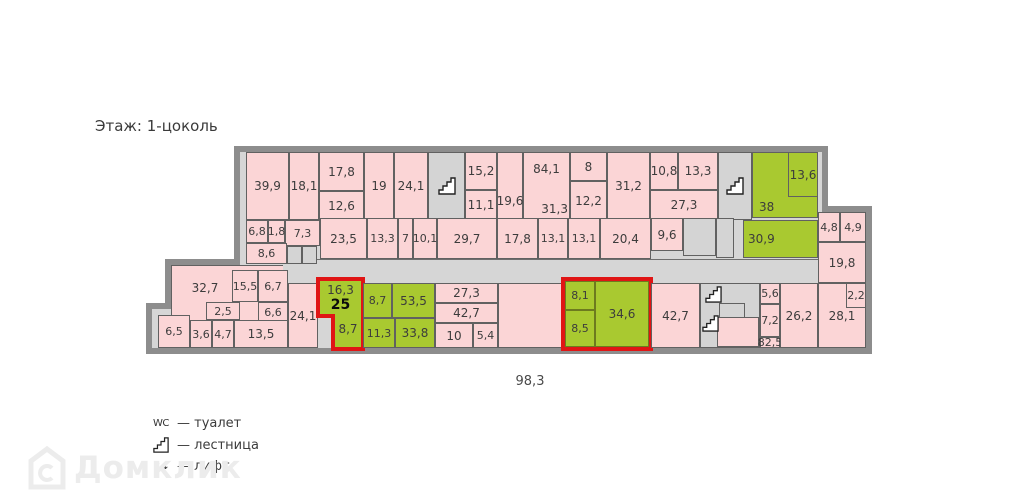 This screenshot has height=504, width=1016. What do you see at coordinates (853, 227) in the screenshot?
I see `room-4-9: 4,9` at bounding box center [853, 227].